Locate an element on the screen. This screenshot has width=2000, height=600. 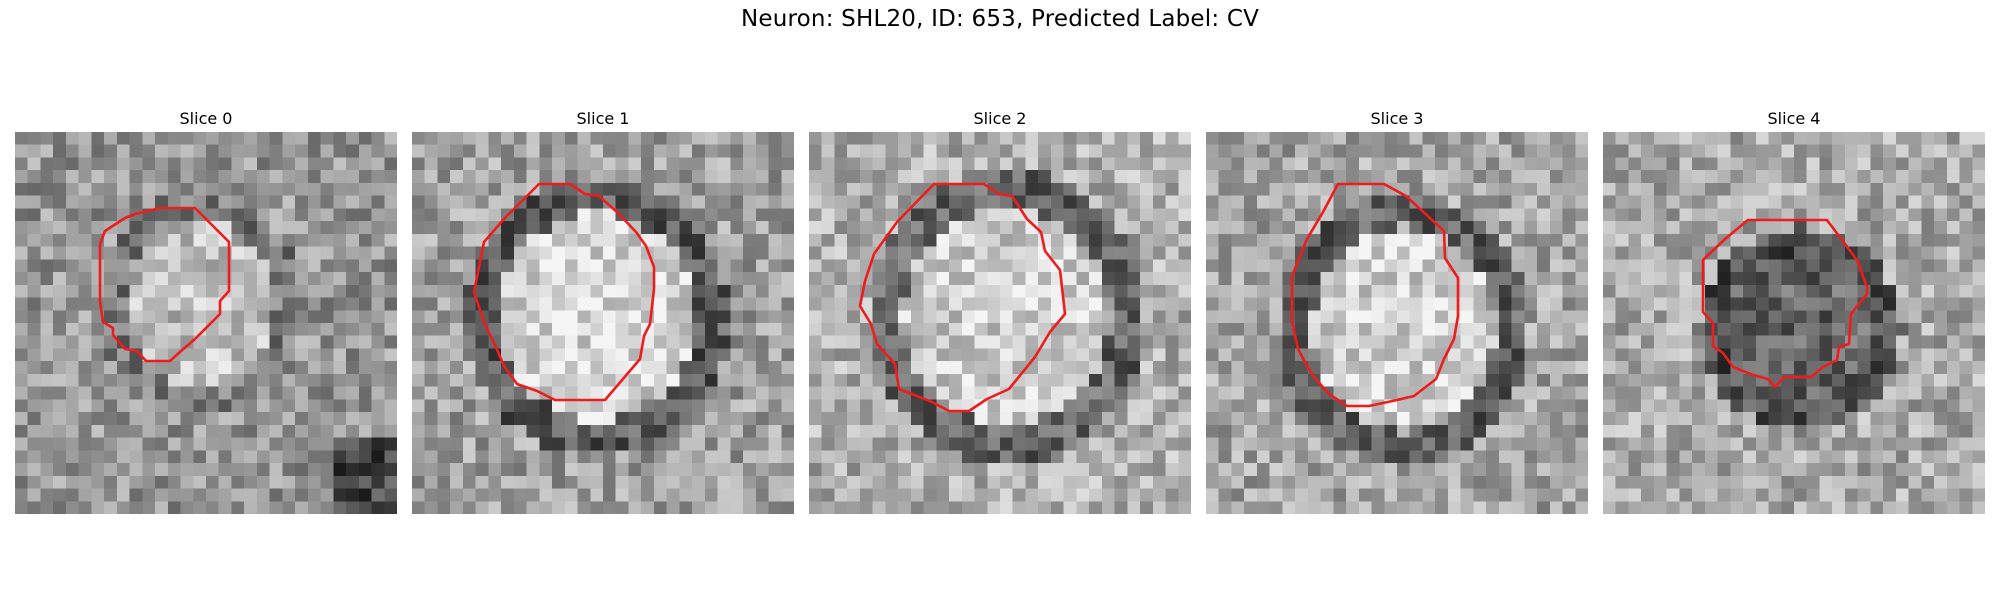
slice-title: Slice 1 is located at coordinates (603, 118).